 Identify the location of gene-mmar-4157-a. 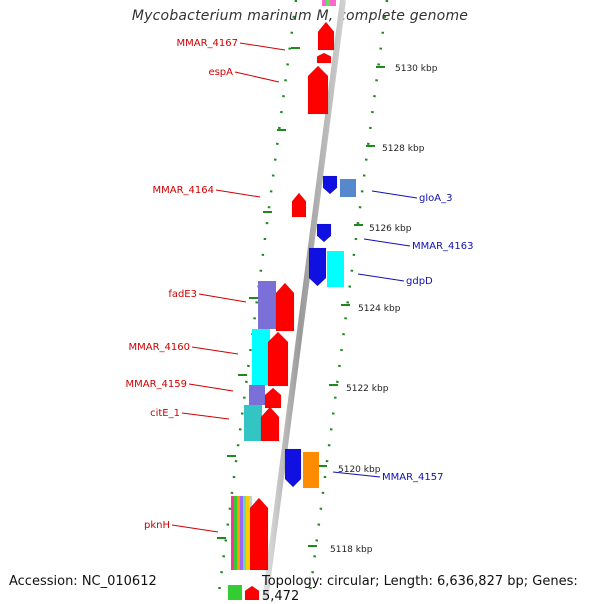
(293, 468).